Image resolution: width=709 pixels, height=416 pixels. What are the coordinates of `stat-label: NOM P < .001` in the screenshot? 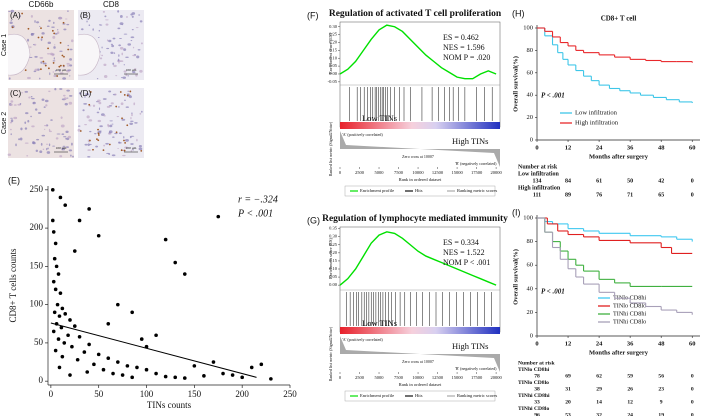 It's located at (466, 262).